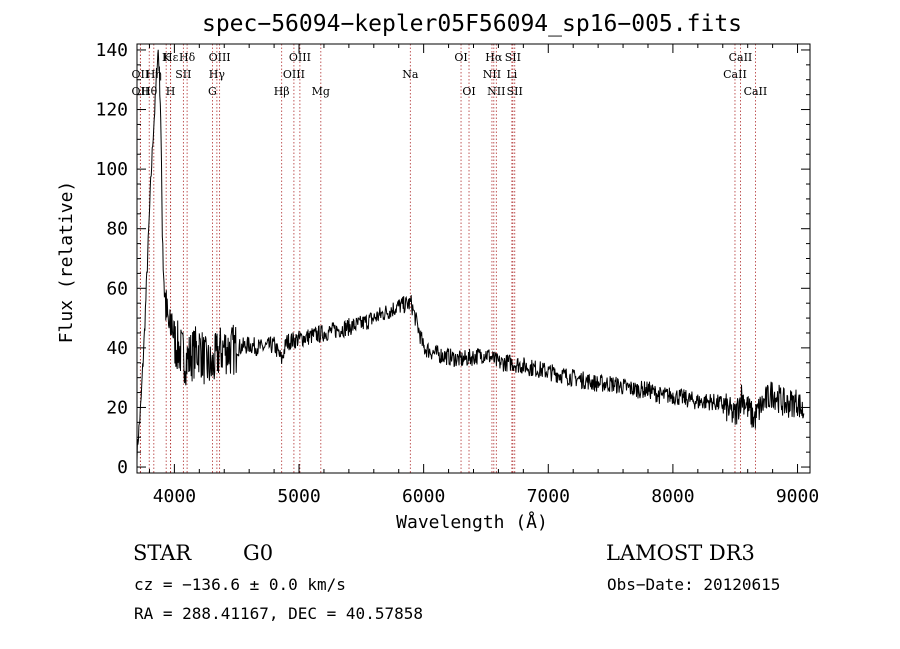 Image resolution: width=900 pixels, height=649 pixels. Describe the element at coordinates (548, 496) in the screenshot. I see `x-tick-label: 7000` at that location.